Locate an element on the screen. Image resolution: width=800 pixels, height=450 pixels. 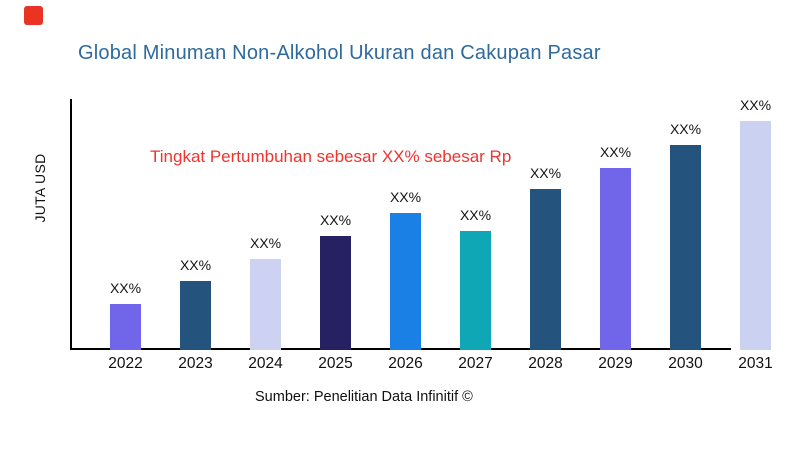
bar-value-label-2022: XX% is located at coordinates (125, 288).